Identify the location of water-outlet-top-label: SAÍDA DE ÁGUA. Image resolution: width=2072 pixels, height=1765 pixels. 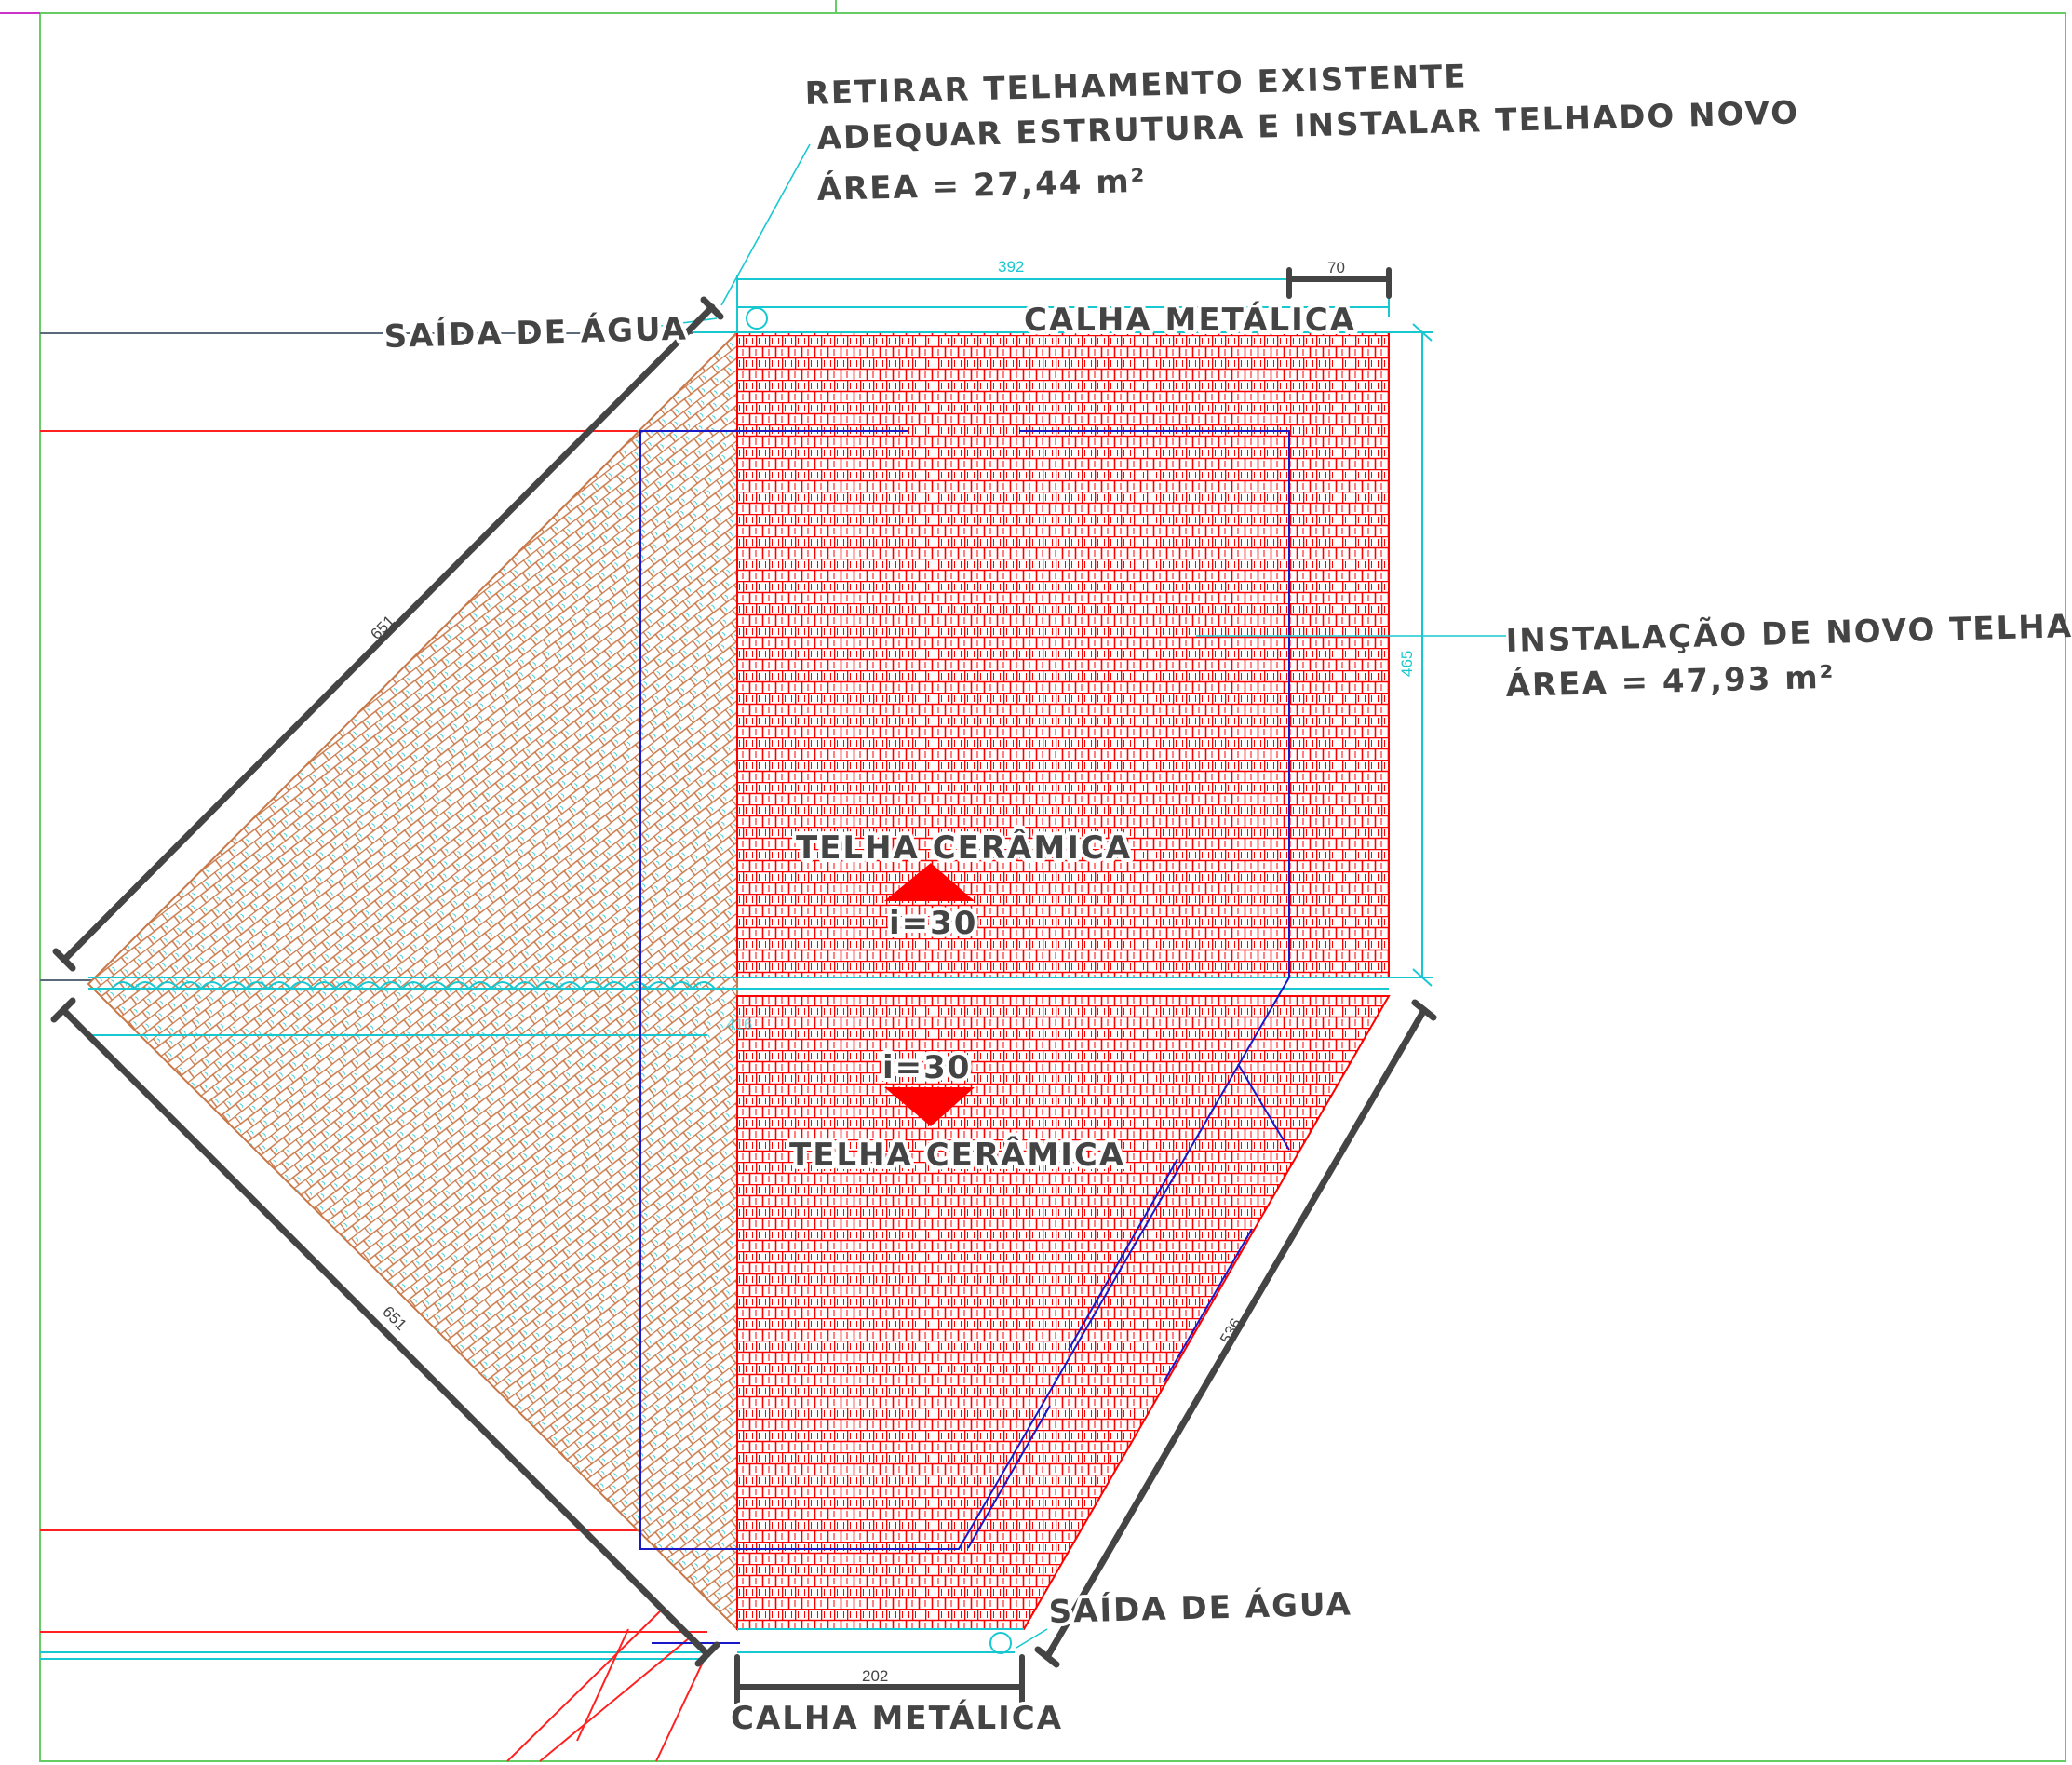
(536, 332).